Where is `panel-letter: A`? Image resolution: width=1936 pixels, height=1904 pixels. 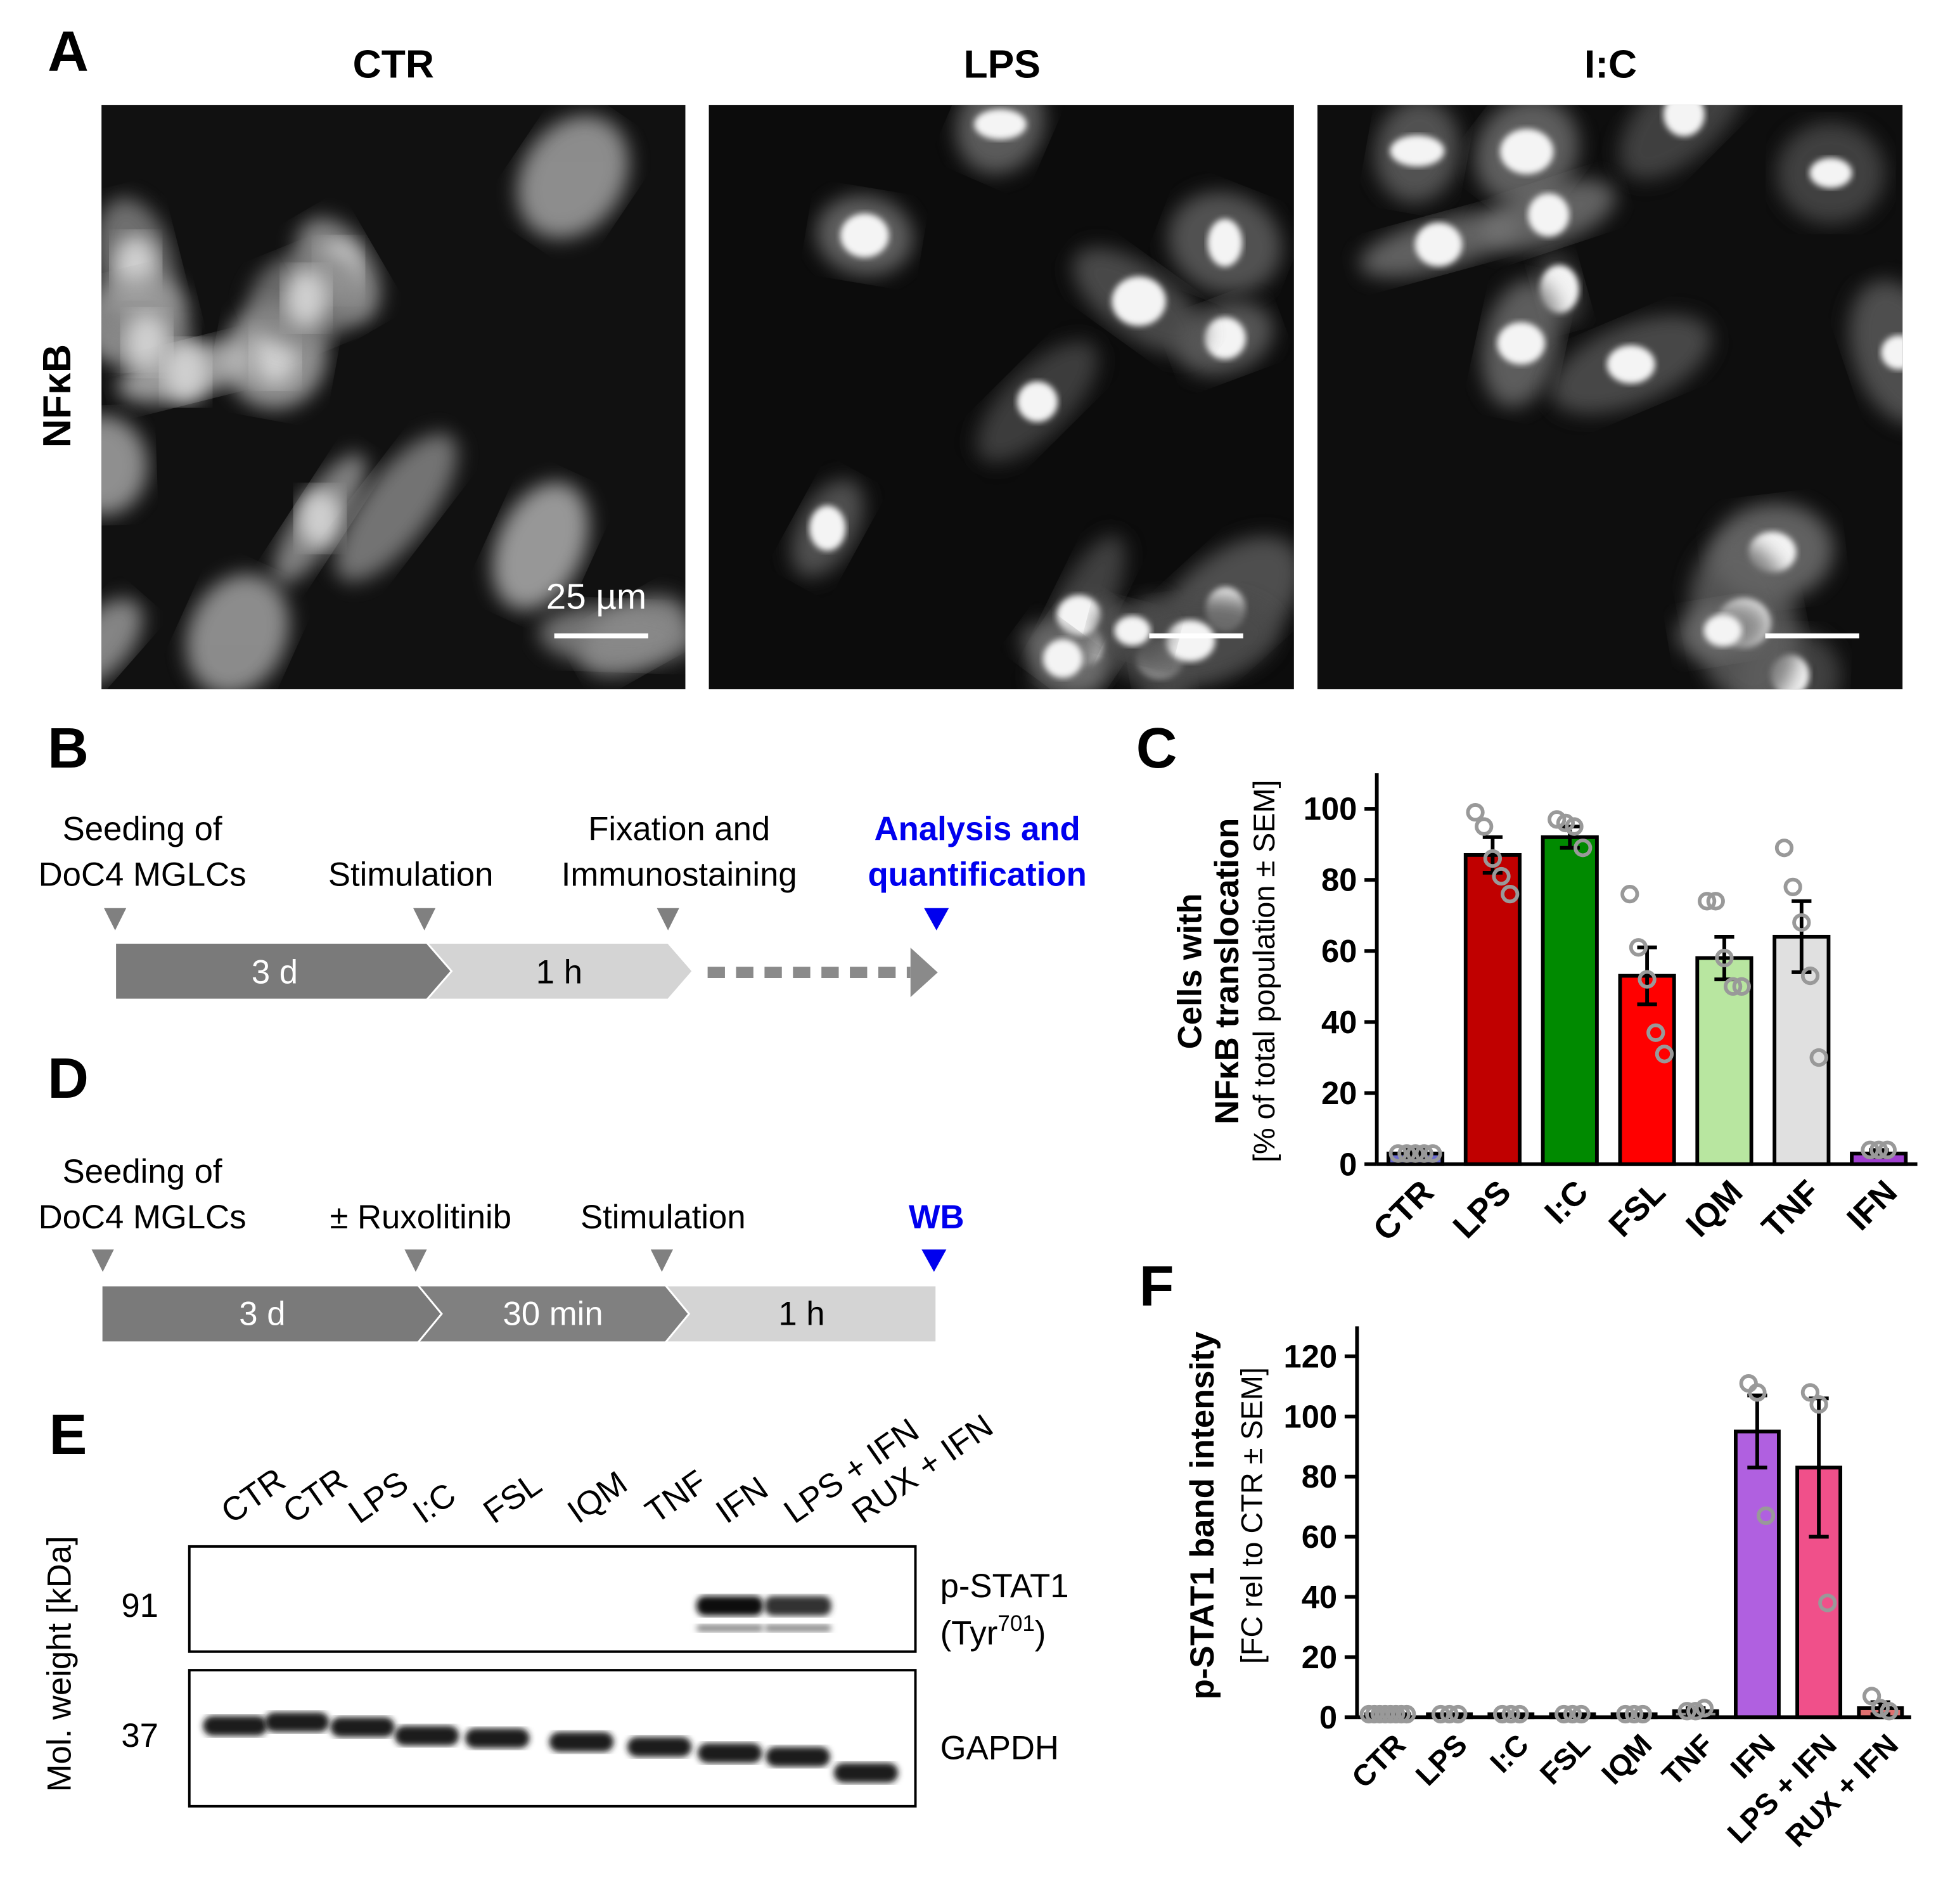
panel-letter: A is located at coordinates (68, 52).